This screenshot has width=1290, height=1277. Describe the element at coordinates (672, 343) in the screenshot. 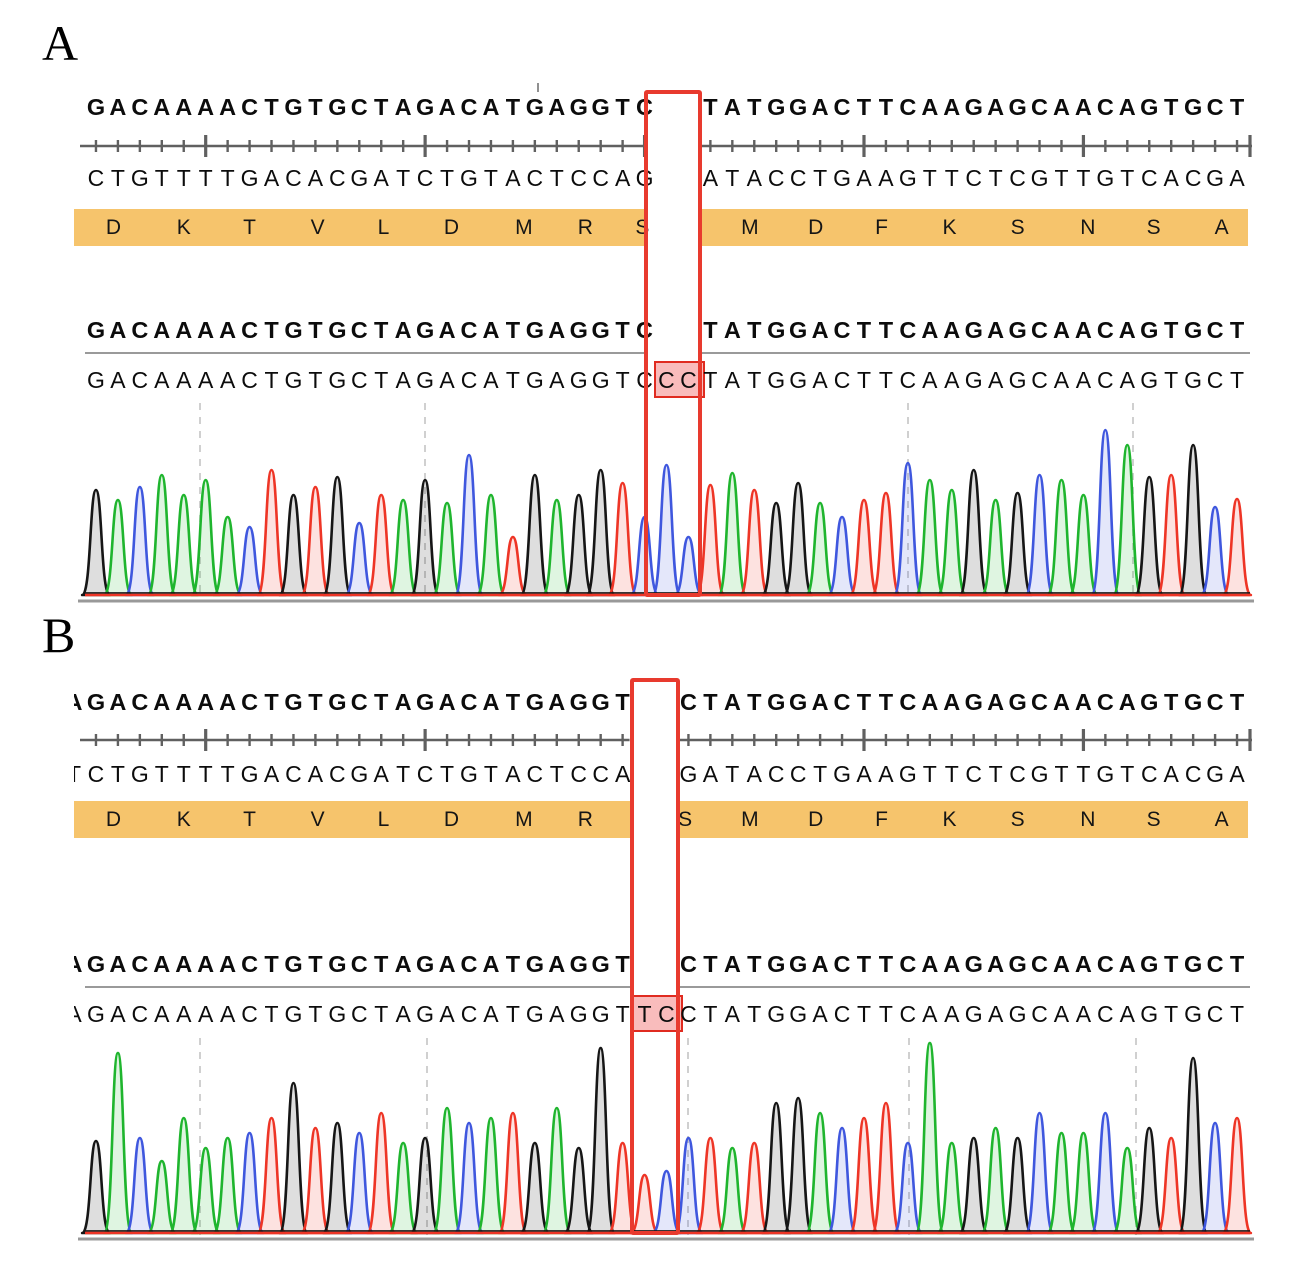

I see `variant-highlight-box` at that location.